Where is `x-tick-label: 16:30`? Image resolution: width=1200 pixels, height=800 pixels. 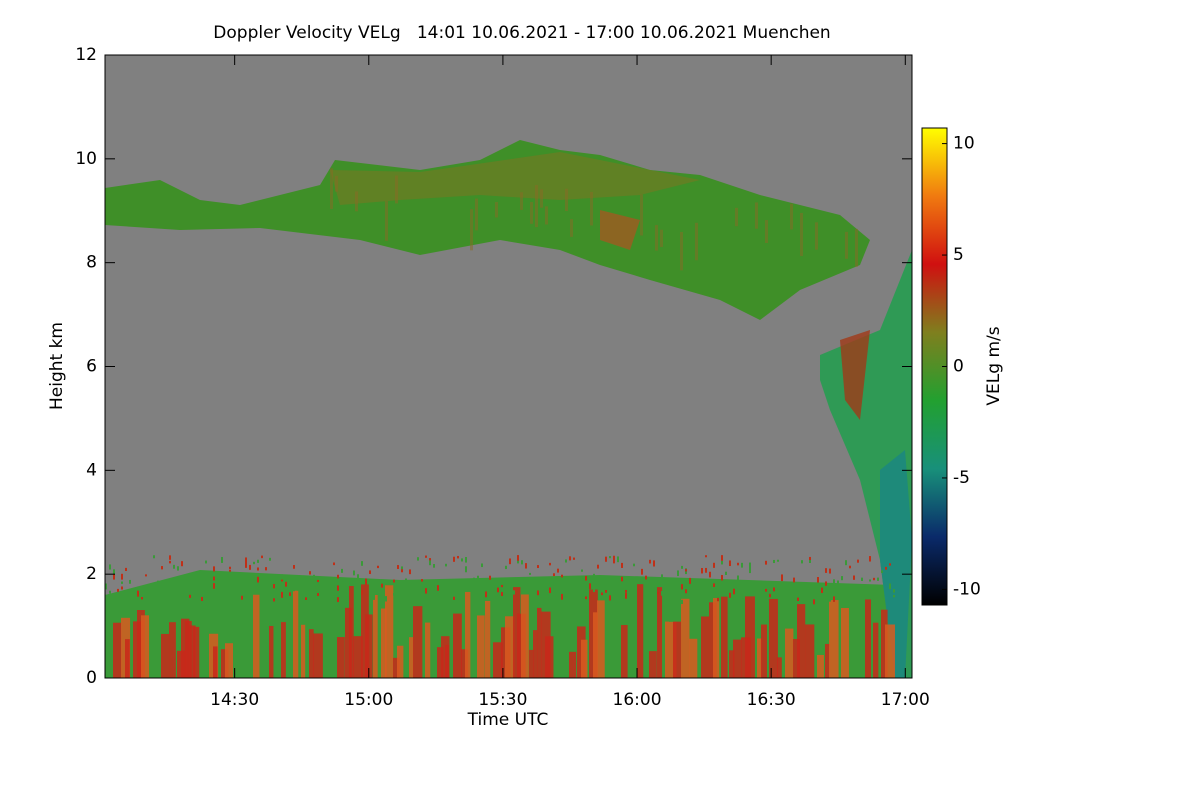
x-tick-label: 16:30 is located at coordinates (771, 700).